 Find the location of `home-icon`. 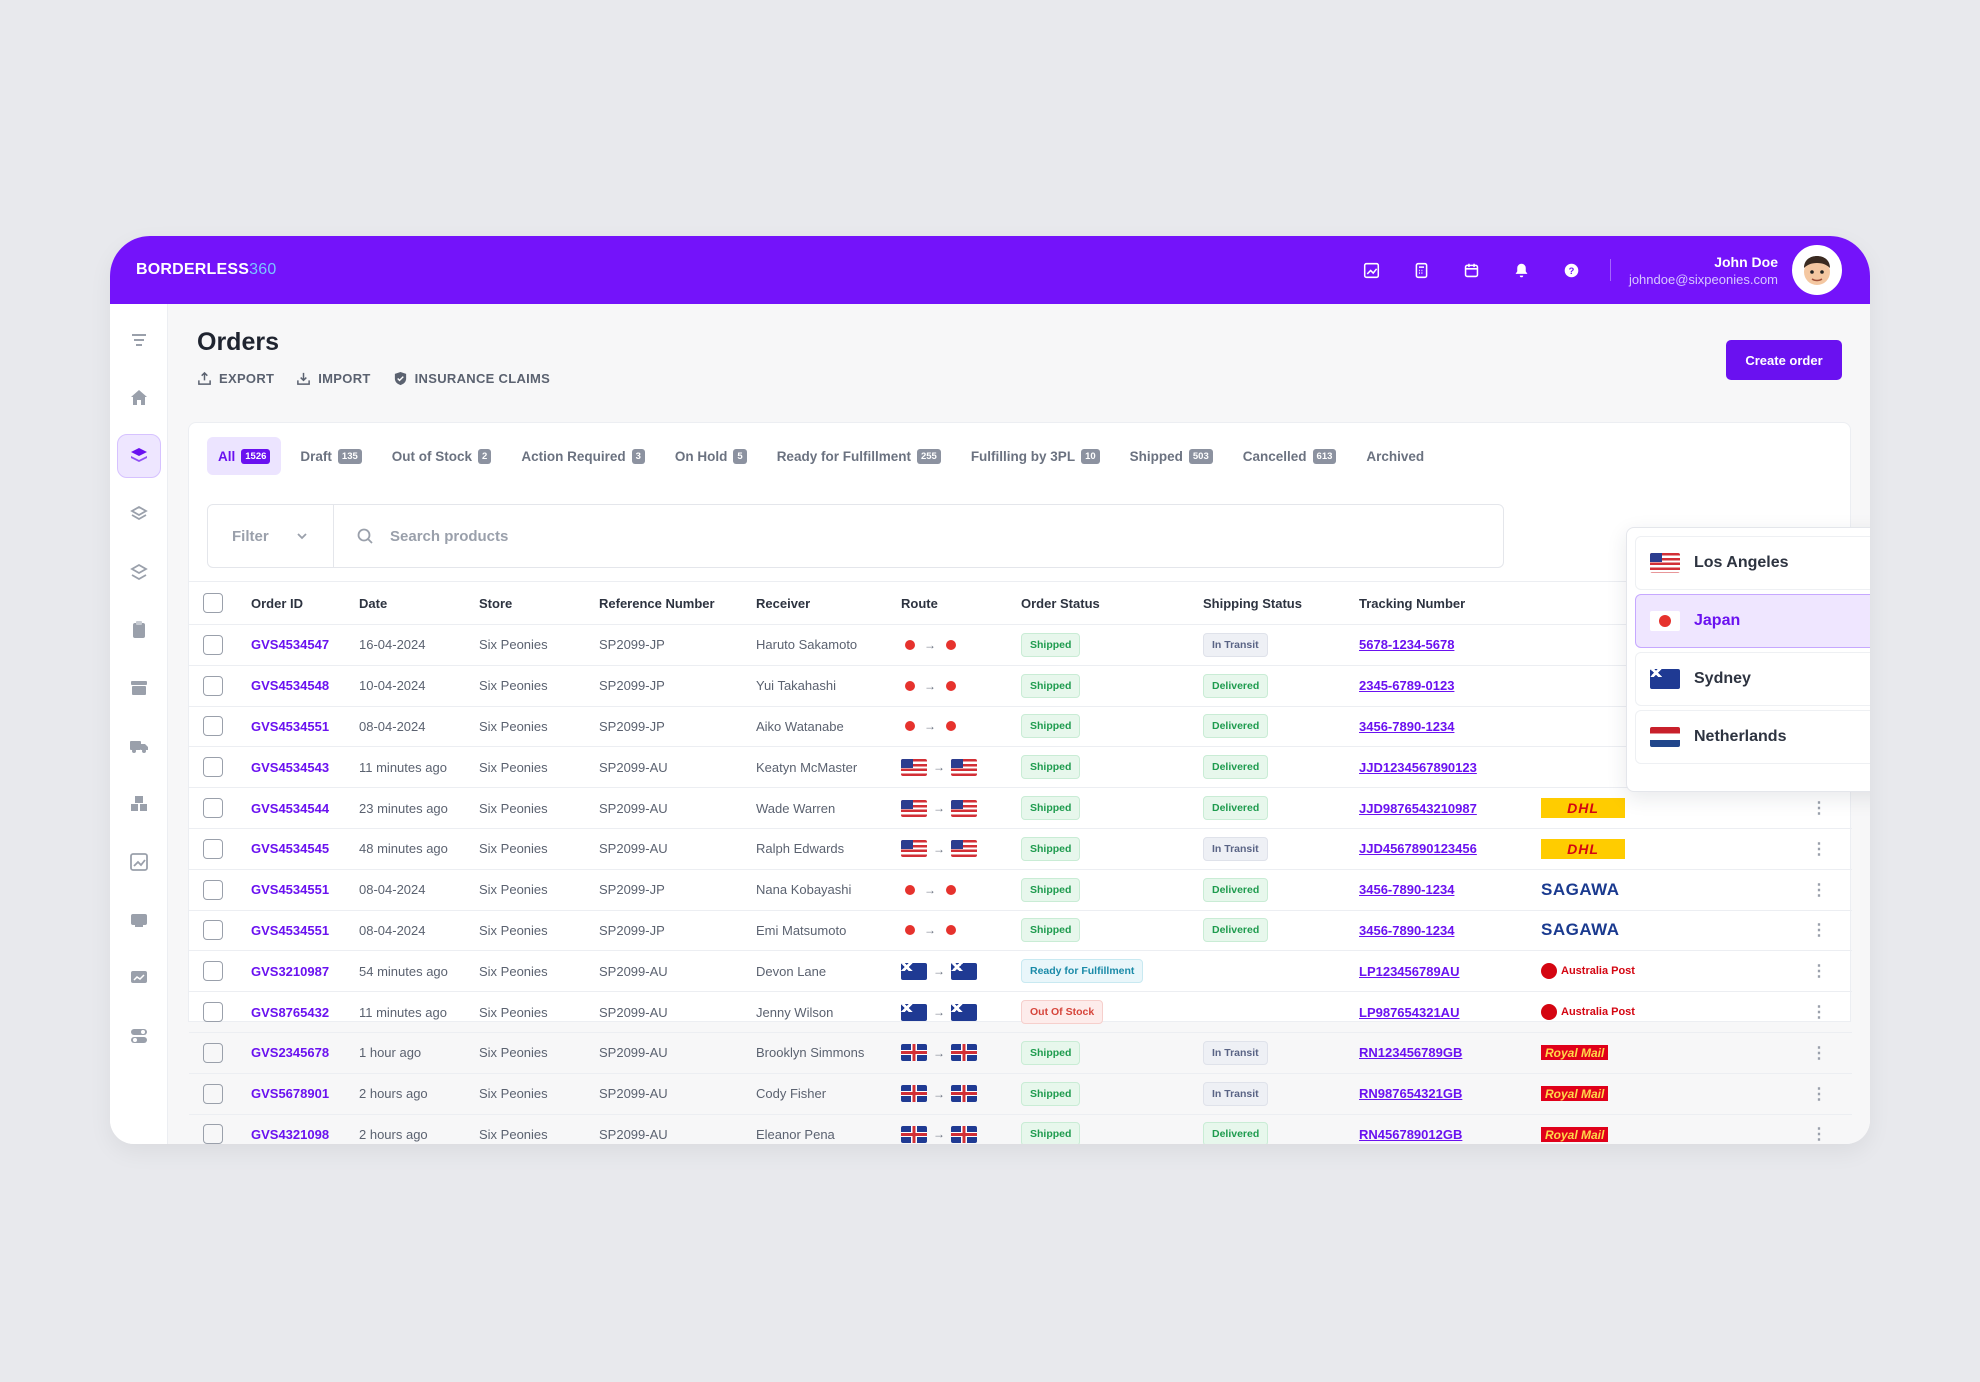

home-icon is located at coordinates (139, 398).